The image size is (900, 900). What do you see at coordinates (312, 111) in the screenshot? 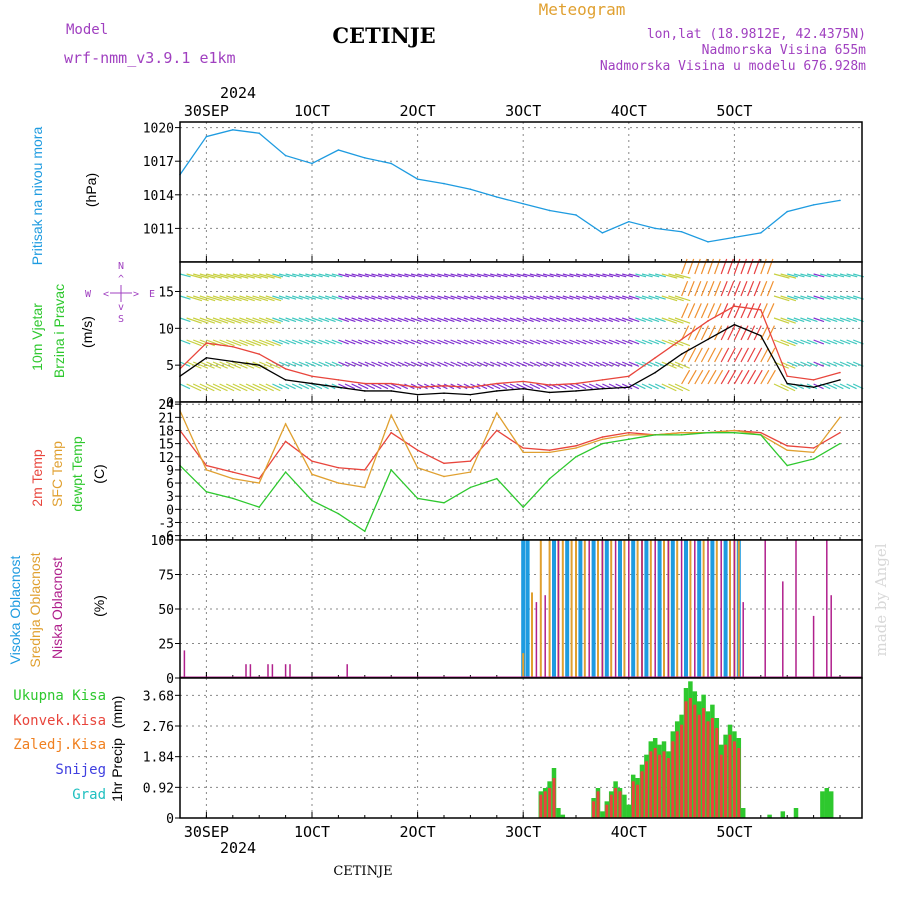
I see `top-tick-label: 1OCT` at bounding box center [312, 111].